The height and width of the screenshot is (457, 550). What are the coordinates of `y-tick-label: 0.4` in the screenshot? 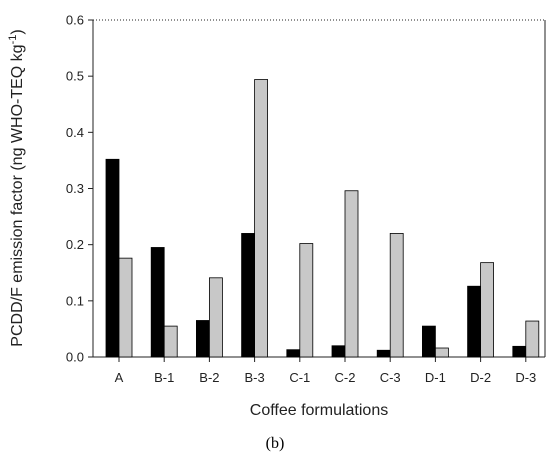 It's located at (75, 132).